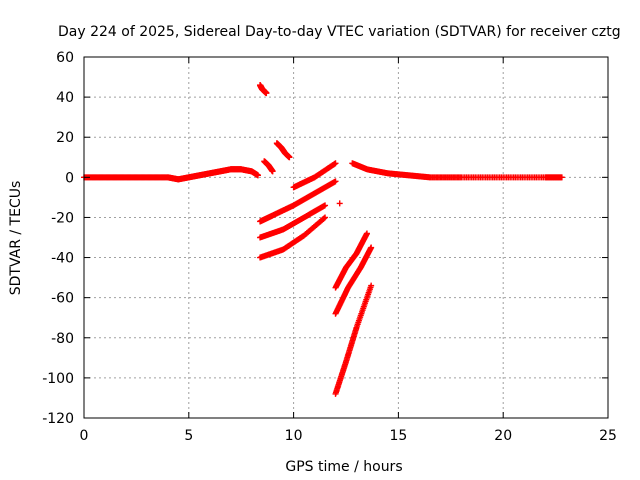 This screenshot has height=480, width=640. What do you see at coordinates (608, 436) in the screenshot?
I see `x-tick-label: 25` at bounding box center [608, 436].